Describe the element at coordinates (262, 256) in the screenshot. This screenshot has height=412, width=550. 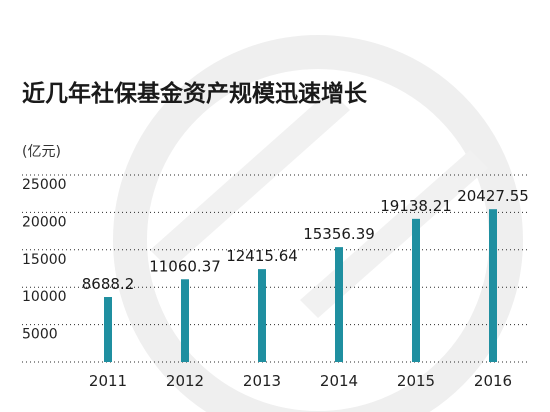
I see `data-label: 12415.64` at that location.